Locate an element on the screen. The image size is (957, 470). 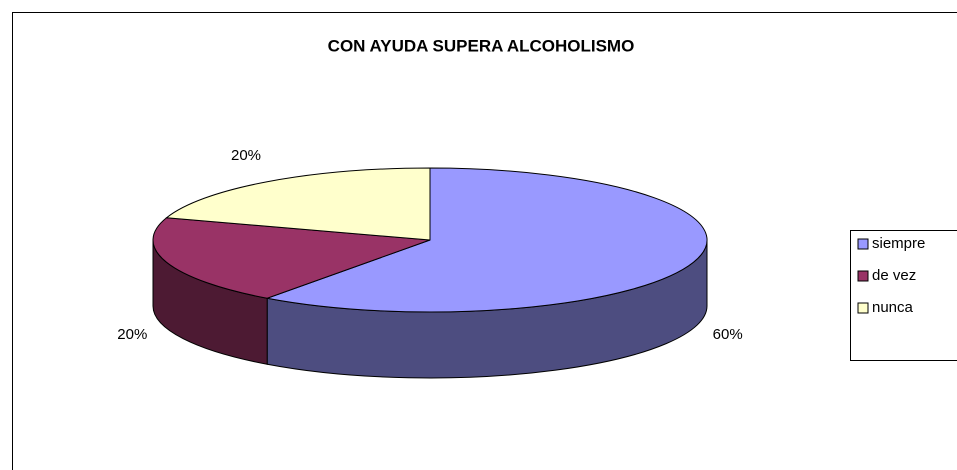
legend-label: siempre is located at coordinates (898, 243).